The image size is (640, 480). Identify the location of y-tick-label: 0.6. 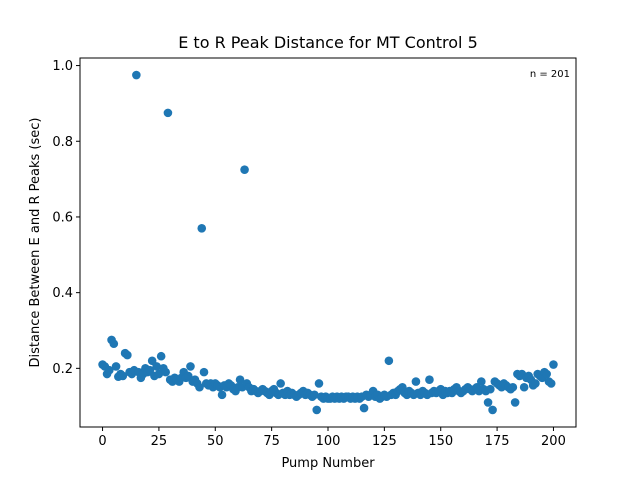
(62, 217).